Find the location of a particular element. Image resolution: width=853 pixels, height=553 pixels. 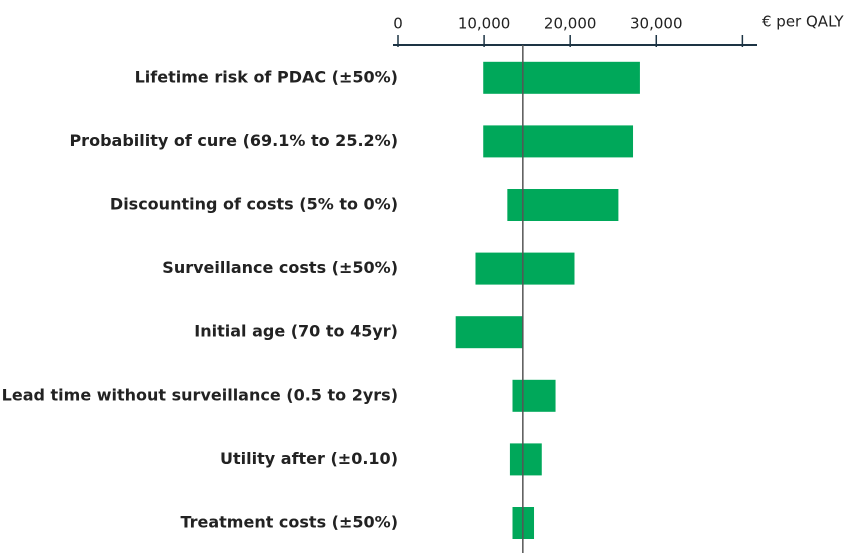

category-label: Discounting of costs (5% to 0%) is located at coordinates (254, 204).